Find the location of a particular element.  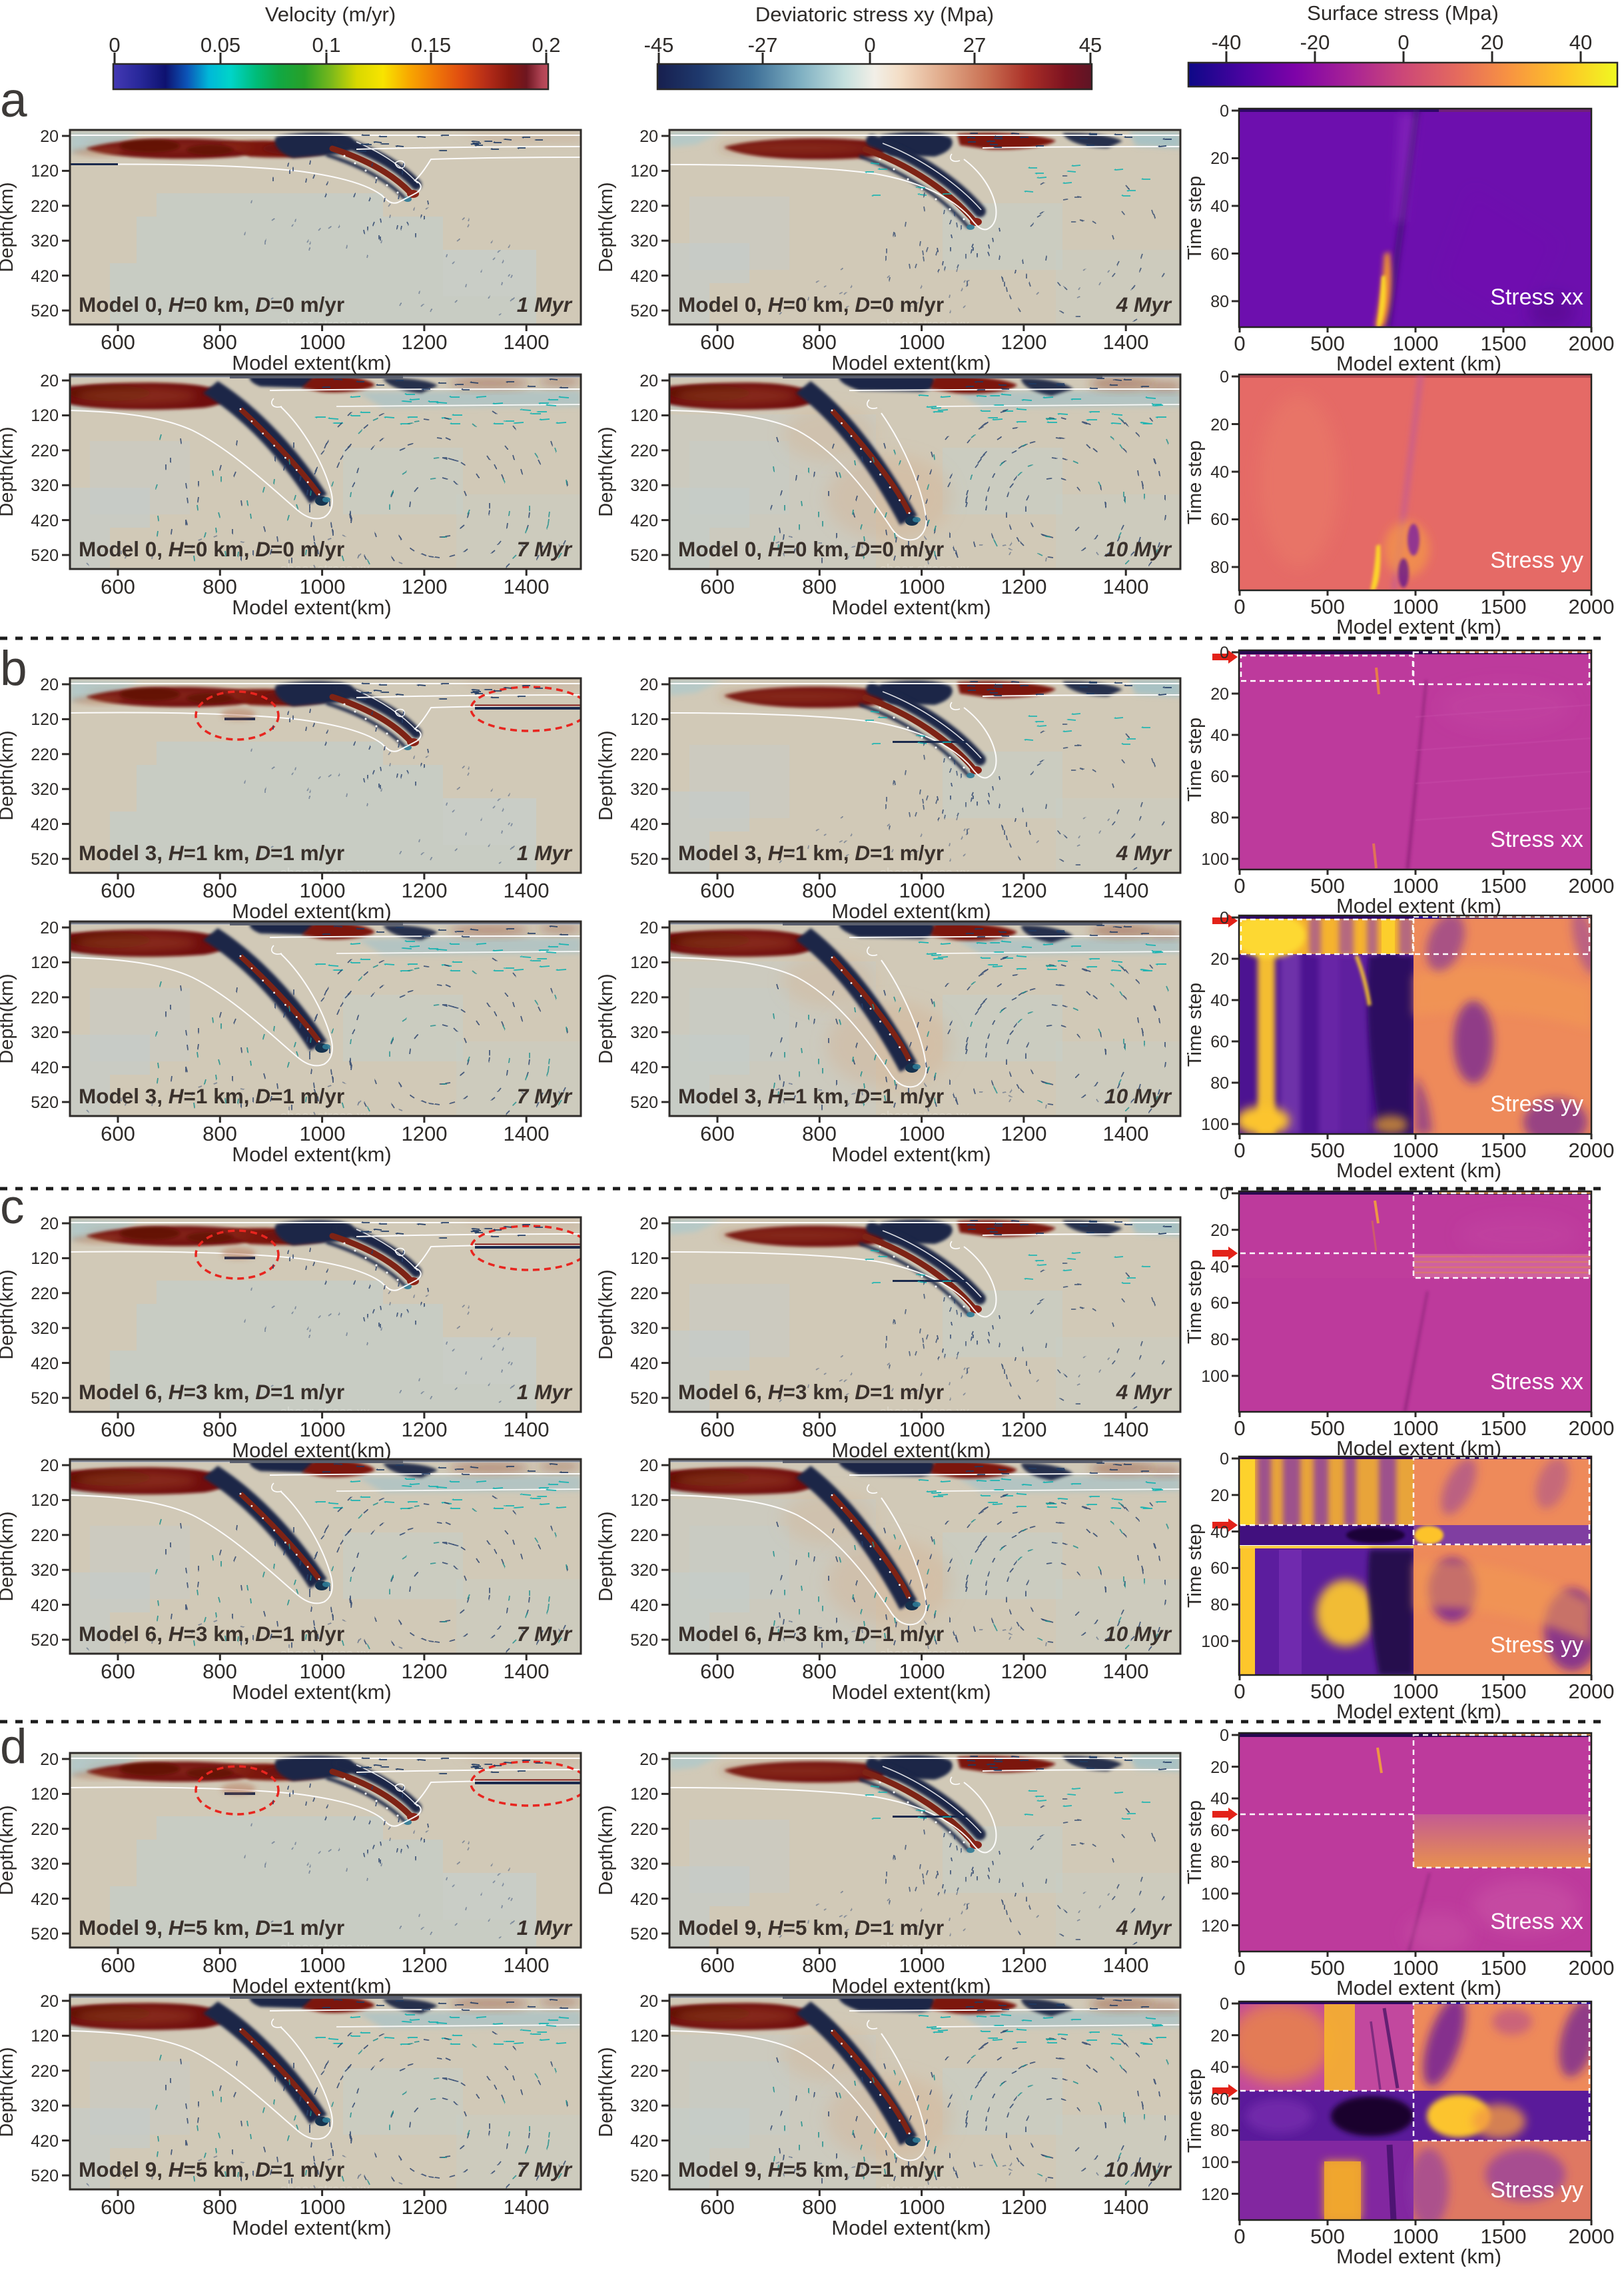

svg-text: 27 is located at coordinates (975, 45).